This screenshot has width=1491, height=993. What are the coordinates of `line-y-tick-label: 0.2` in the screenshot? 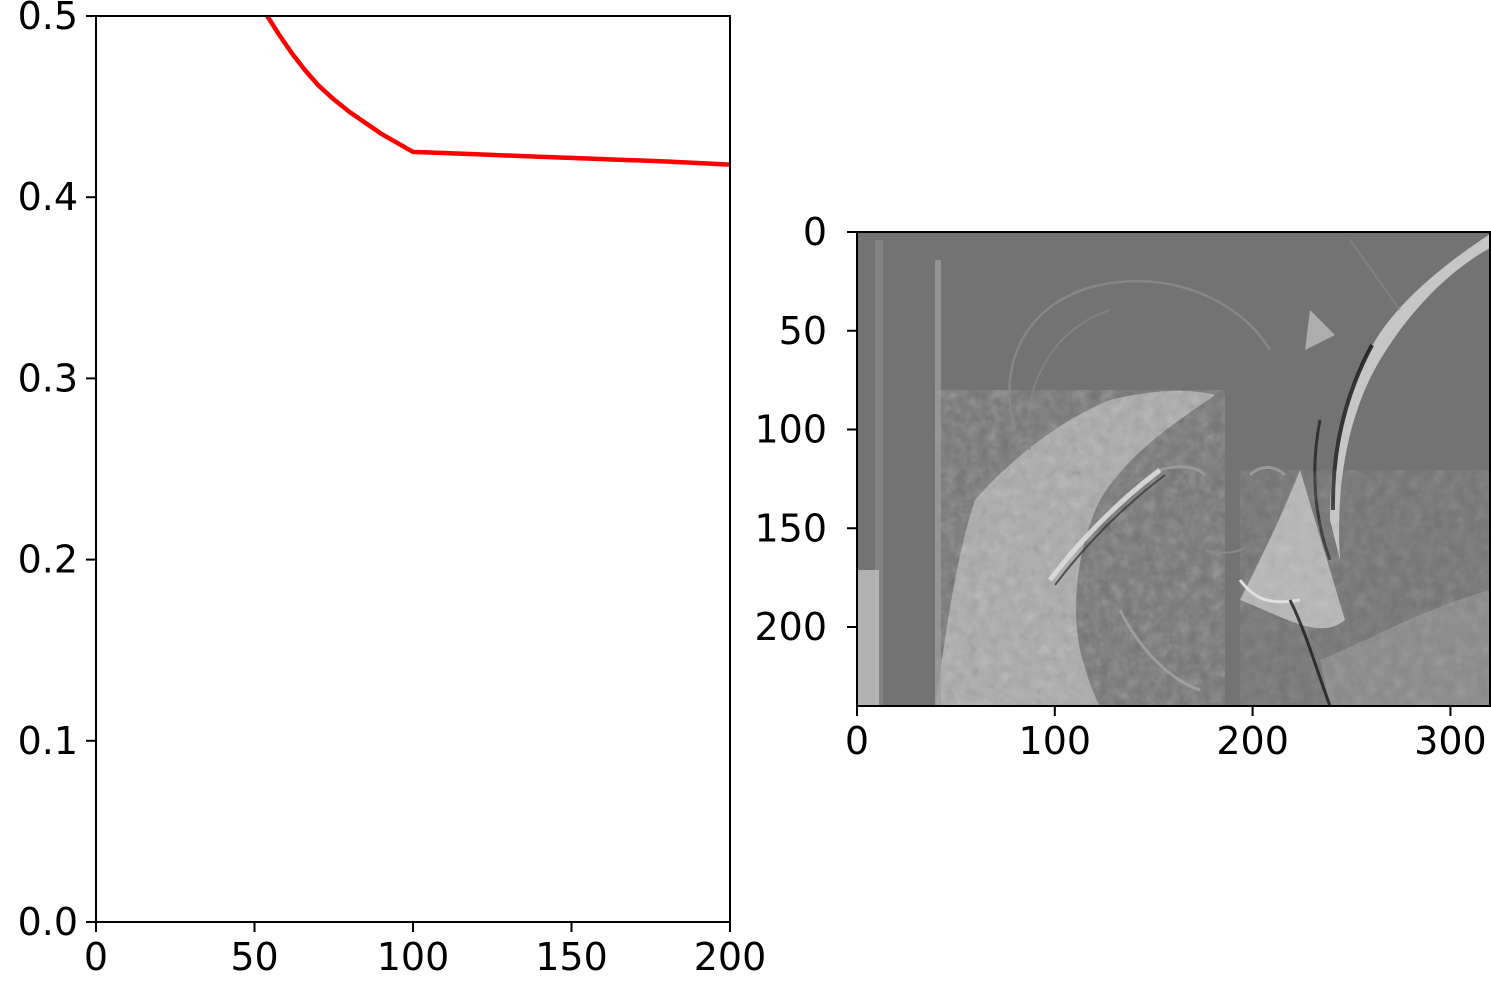 It's located at (48, 560).